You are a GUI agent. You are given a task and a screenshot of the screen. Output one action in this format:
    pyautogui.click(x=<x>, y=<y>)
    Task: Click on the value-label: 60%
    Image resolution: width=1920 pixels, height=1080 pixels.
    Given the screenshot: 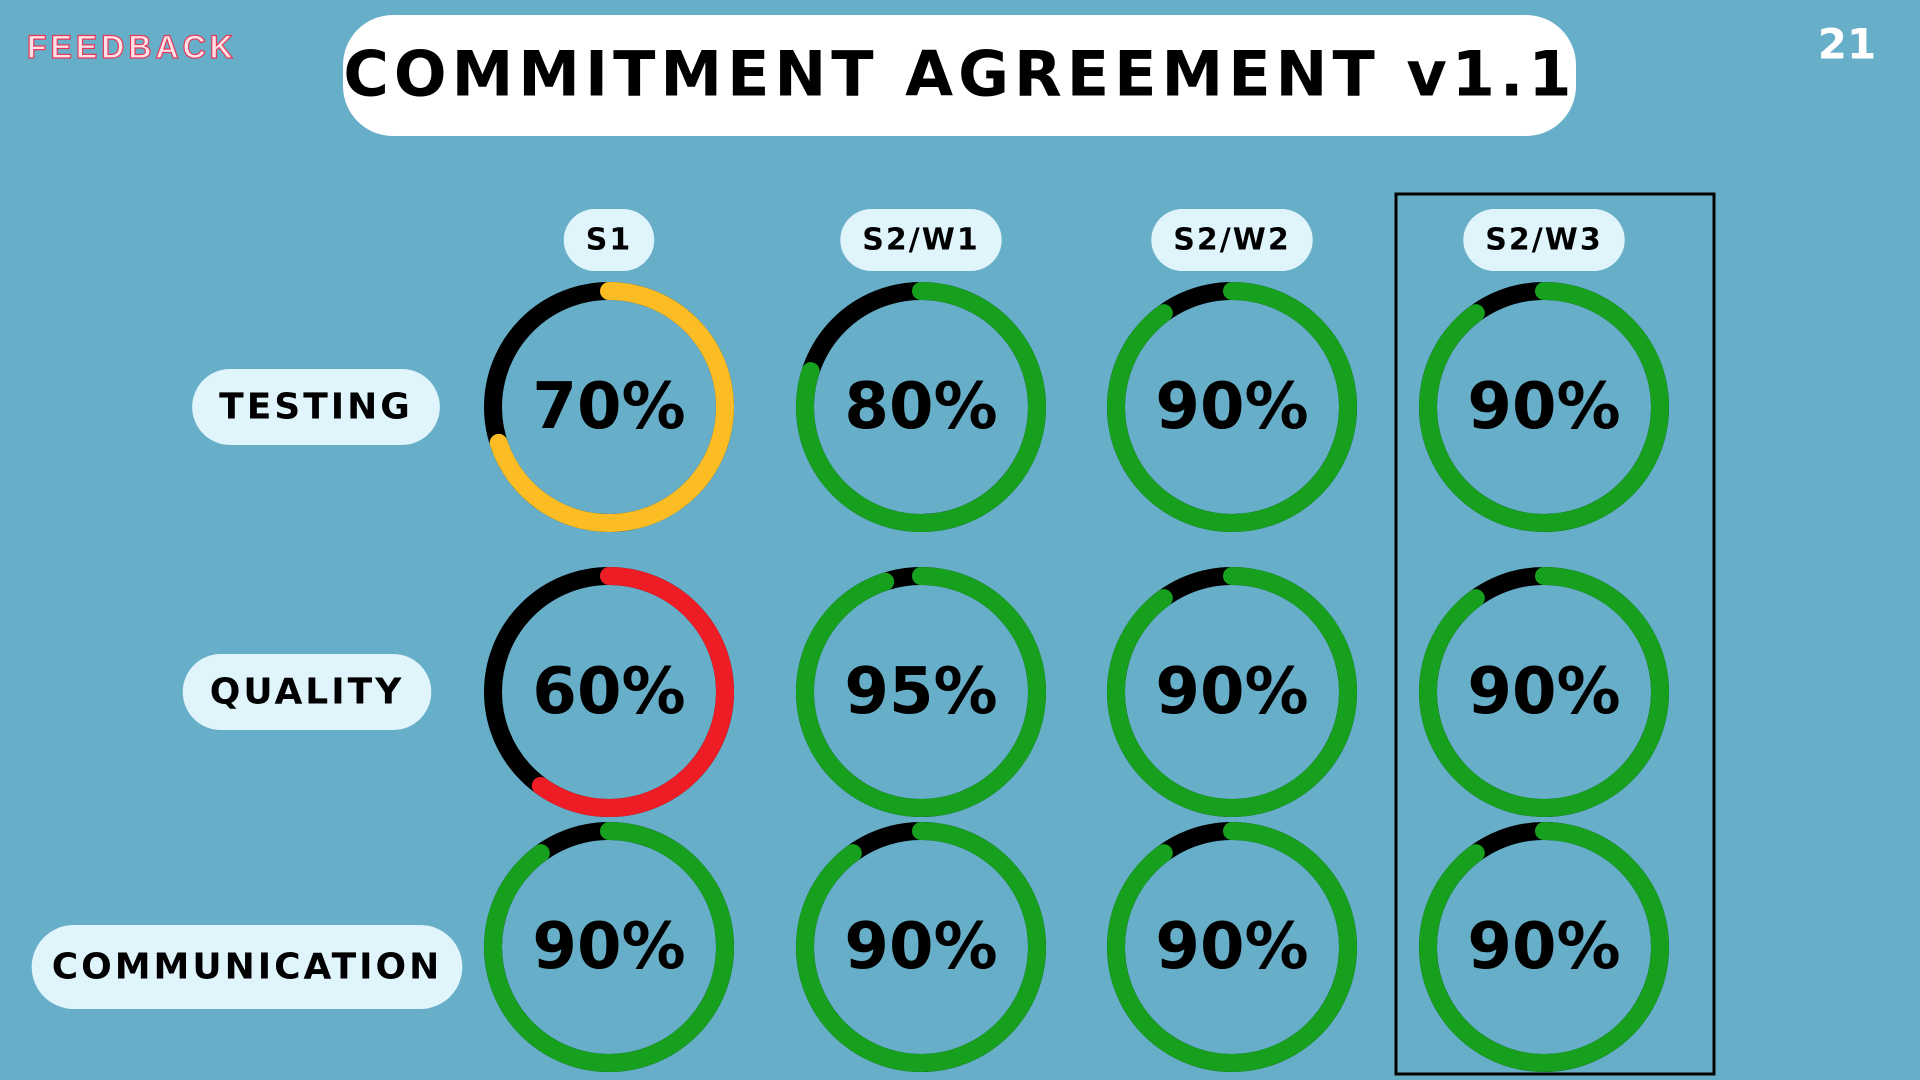 What is the action you would take?
    pyautogui.click(x=608, y=692)
    